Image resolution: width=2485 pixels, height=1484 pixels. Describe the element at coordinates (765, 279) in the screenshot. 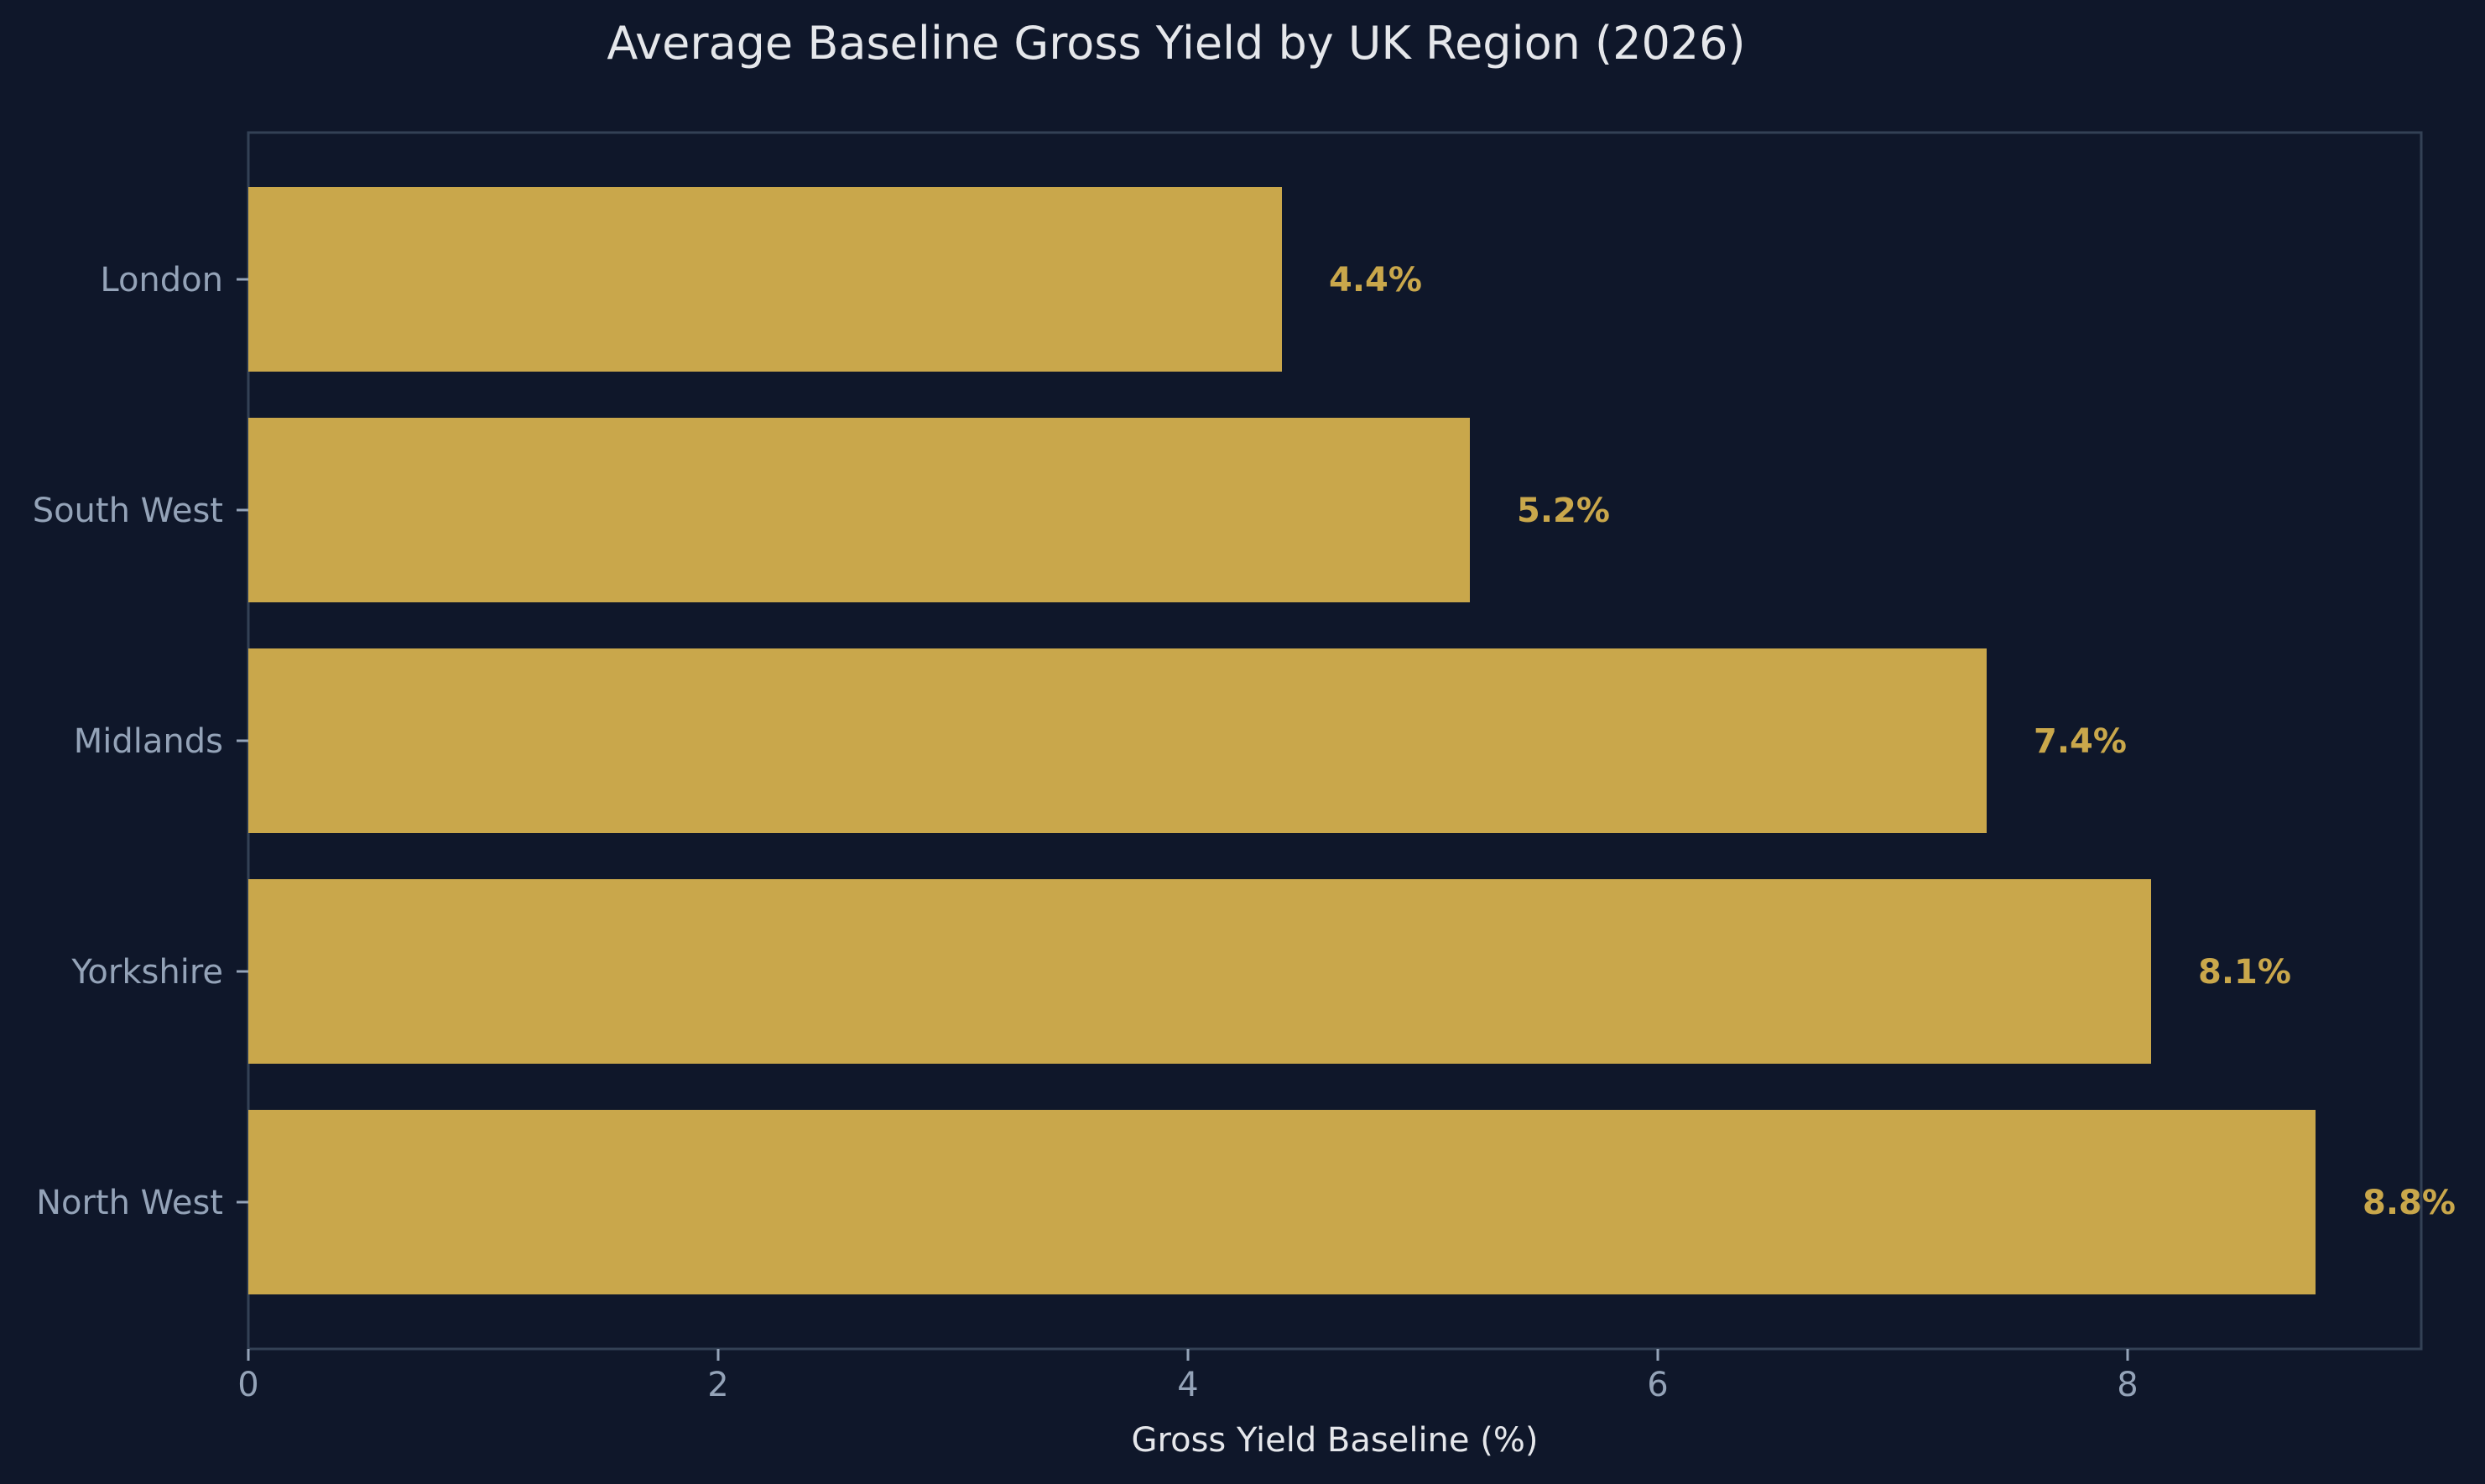

I see `bar-london` at that location.